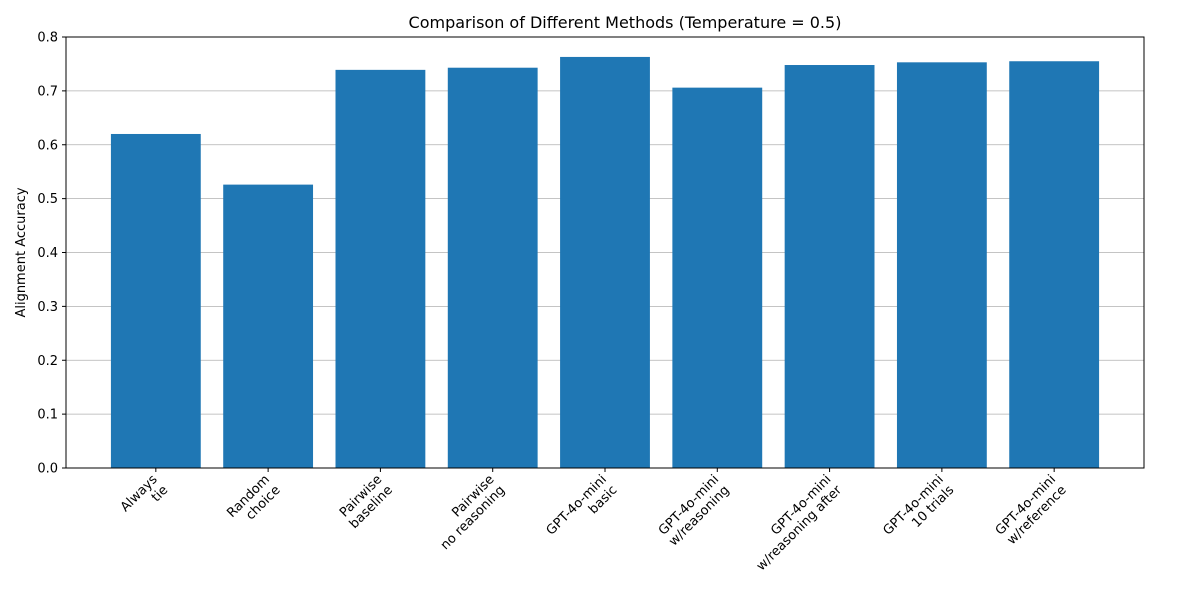  What do you see at coordinates (794, 523) in the screenshot?
I see `x-tick-label: GPT-4o-miniw/reasoning after` at bounding box center [794, 523].